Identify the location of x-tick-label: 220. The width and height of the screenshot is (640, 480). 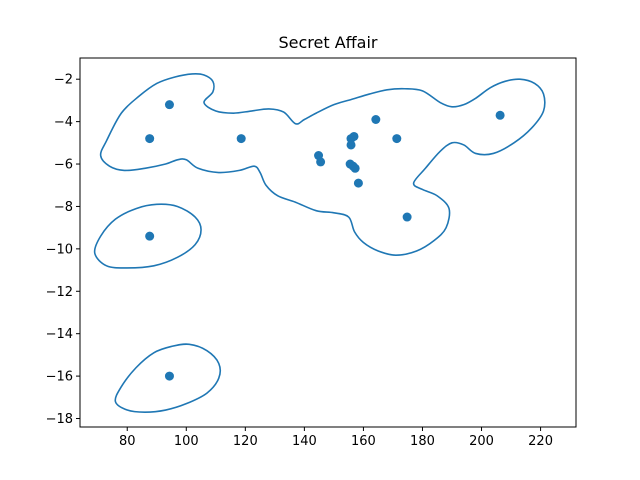
(540, 441).